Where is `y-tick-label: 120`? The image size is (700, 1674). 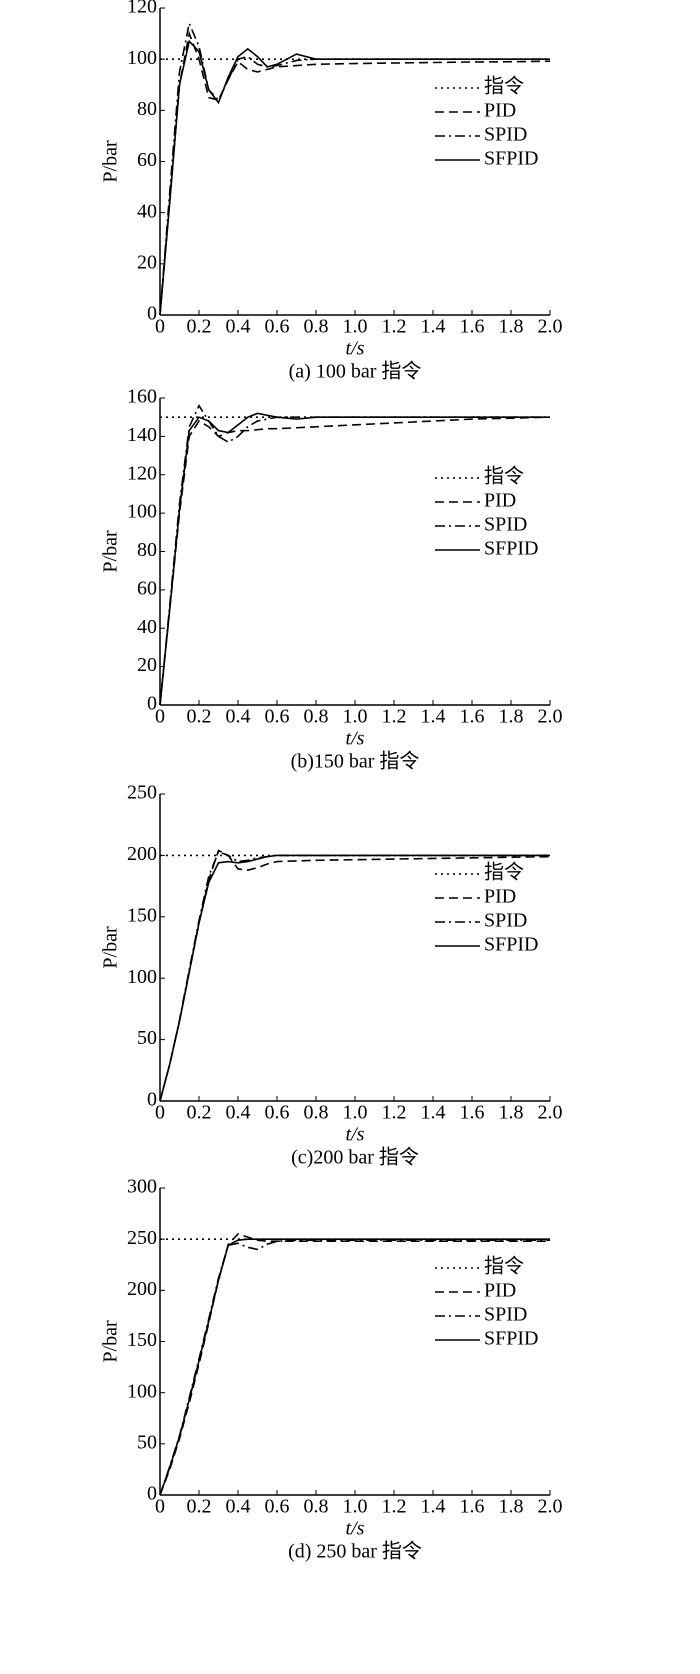
y-tick-label: 120 is located at coordinates (142, 473).